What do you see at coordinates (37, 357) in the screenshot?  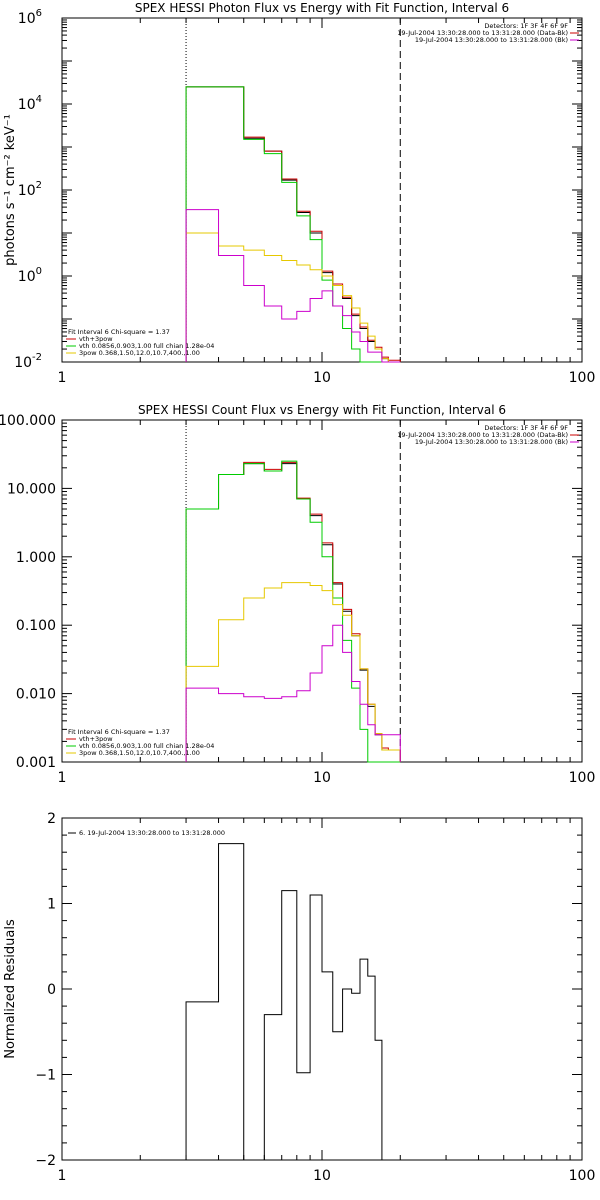 I see `y-tick-exponent: -2` at bounding box center [37, 357].